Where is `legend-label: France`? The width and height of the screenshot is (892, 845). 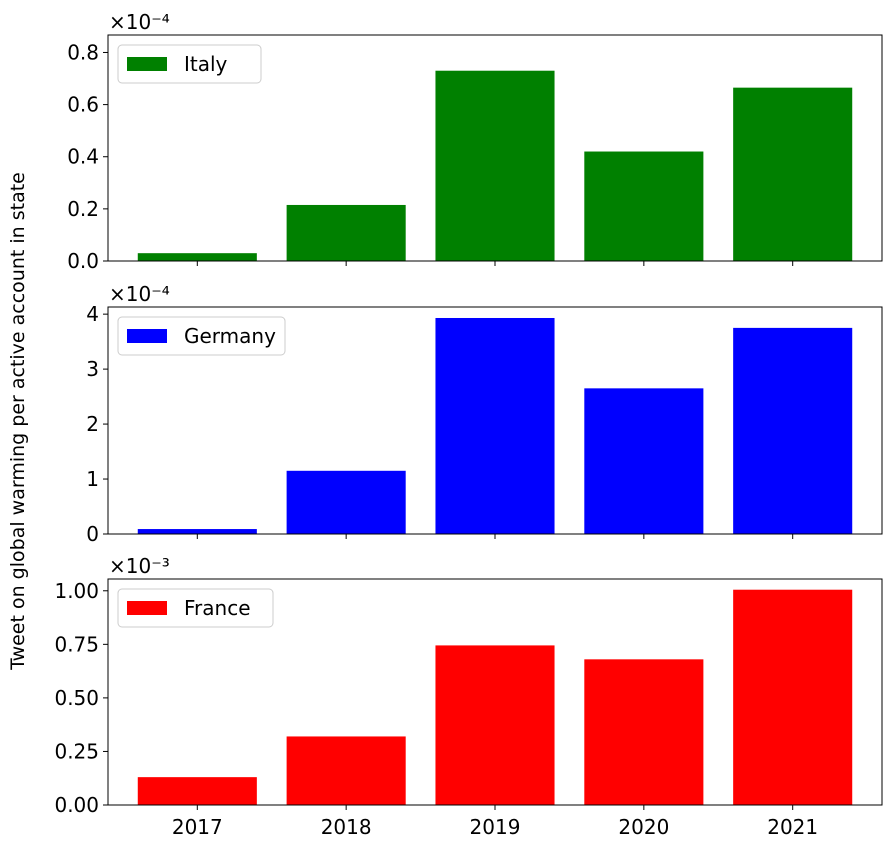
legend-label: France is located at coordinates (217, 608).